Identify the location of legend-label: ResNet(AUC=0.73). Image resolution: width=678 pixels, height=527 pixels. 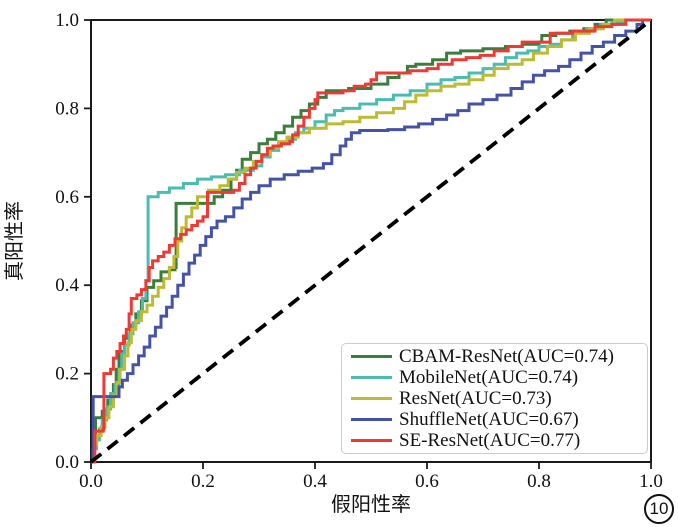
(475, 398).